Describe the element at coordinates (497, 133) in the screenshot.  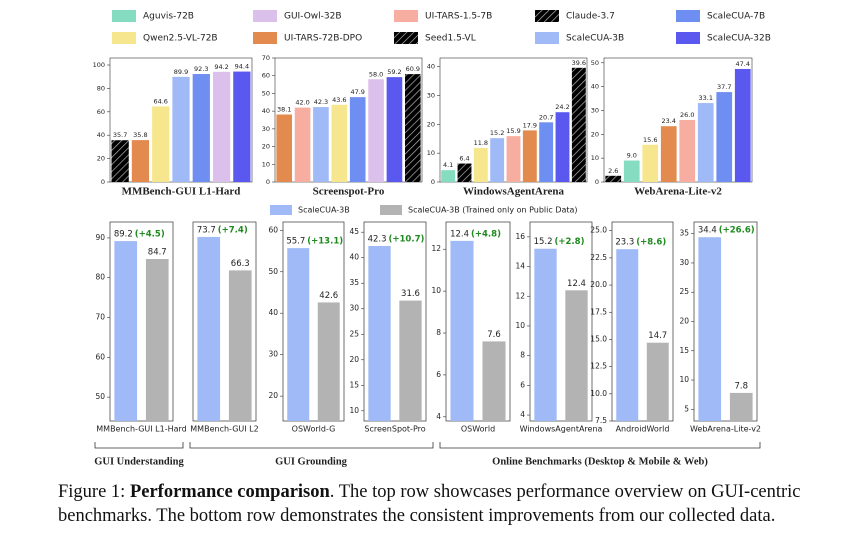
I see `value-label: 15.2` at that location.